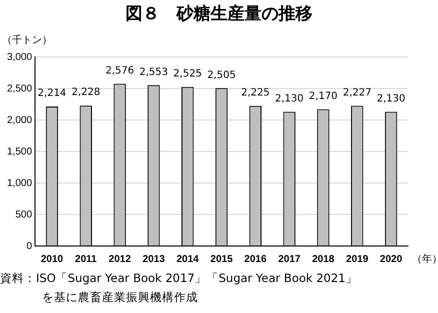 This screenshot has width=438, height=313. Describe the element at coordinates (323, 96) in the screenshot. I see `data-label: 2,170` at that location.